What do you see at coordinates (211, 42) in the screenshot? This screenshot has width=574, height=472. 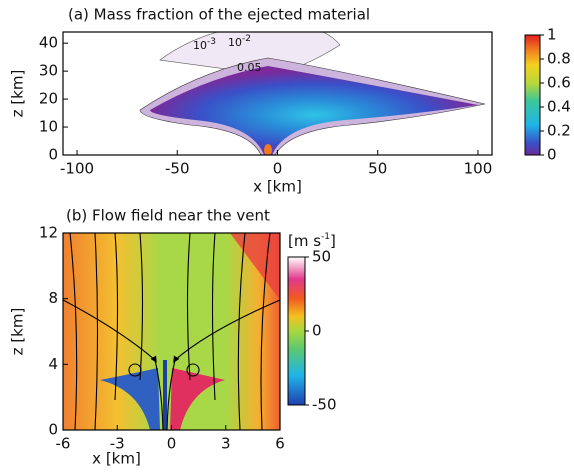 I see `superscript: -3` at bounding box center [211, 42].